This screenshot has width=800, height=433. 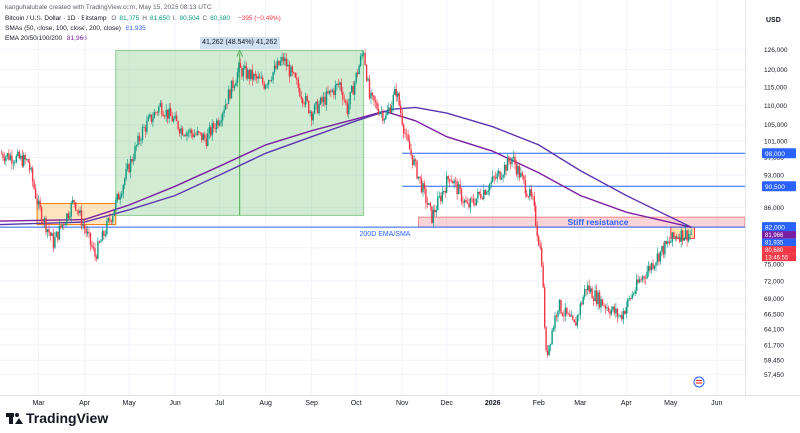 I want to click on time-tick-label: Apr, so click(x=85, y=403).